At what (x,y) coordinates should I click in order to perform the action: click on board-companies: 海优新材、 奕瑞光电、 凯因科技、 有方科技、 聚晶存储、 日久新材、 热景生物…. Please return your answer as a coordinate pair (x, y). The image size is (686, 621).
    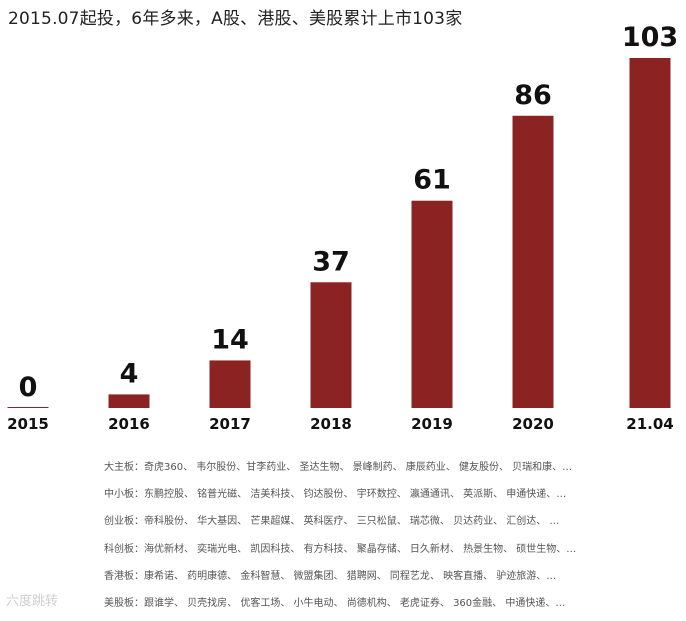
    Looking at the image, I should click on (360, 549).